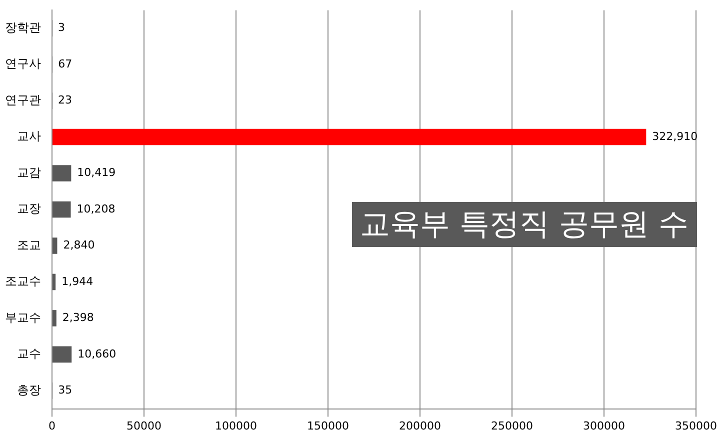 Image resolution: width=720 pixels, height=438 pixels. I want to click on x-tick-label: 350000, so click(696, 425).